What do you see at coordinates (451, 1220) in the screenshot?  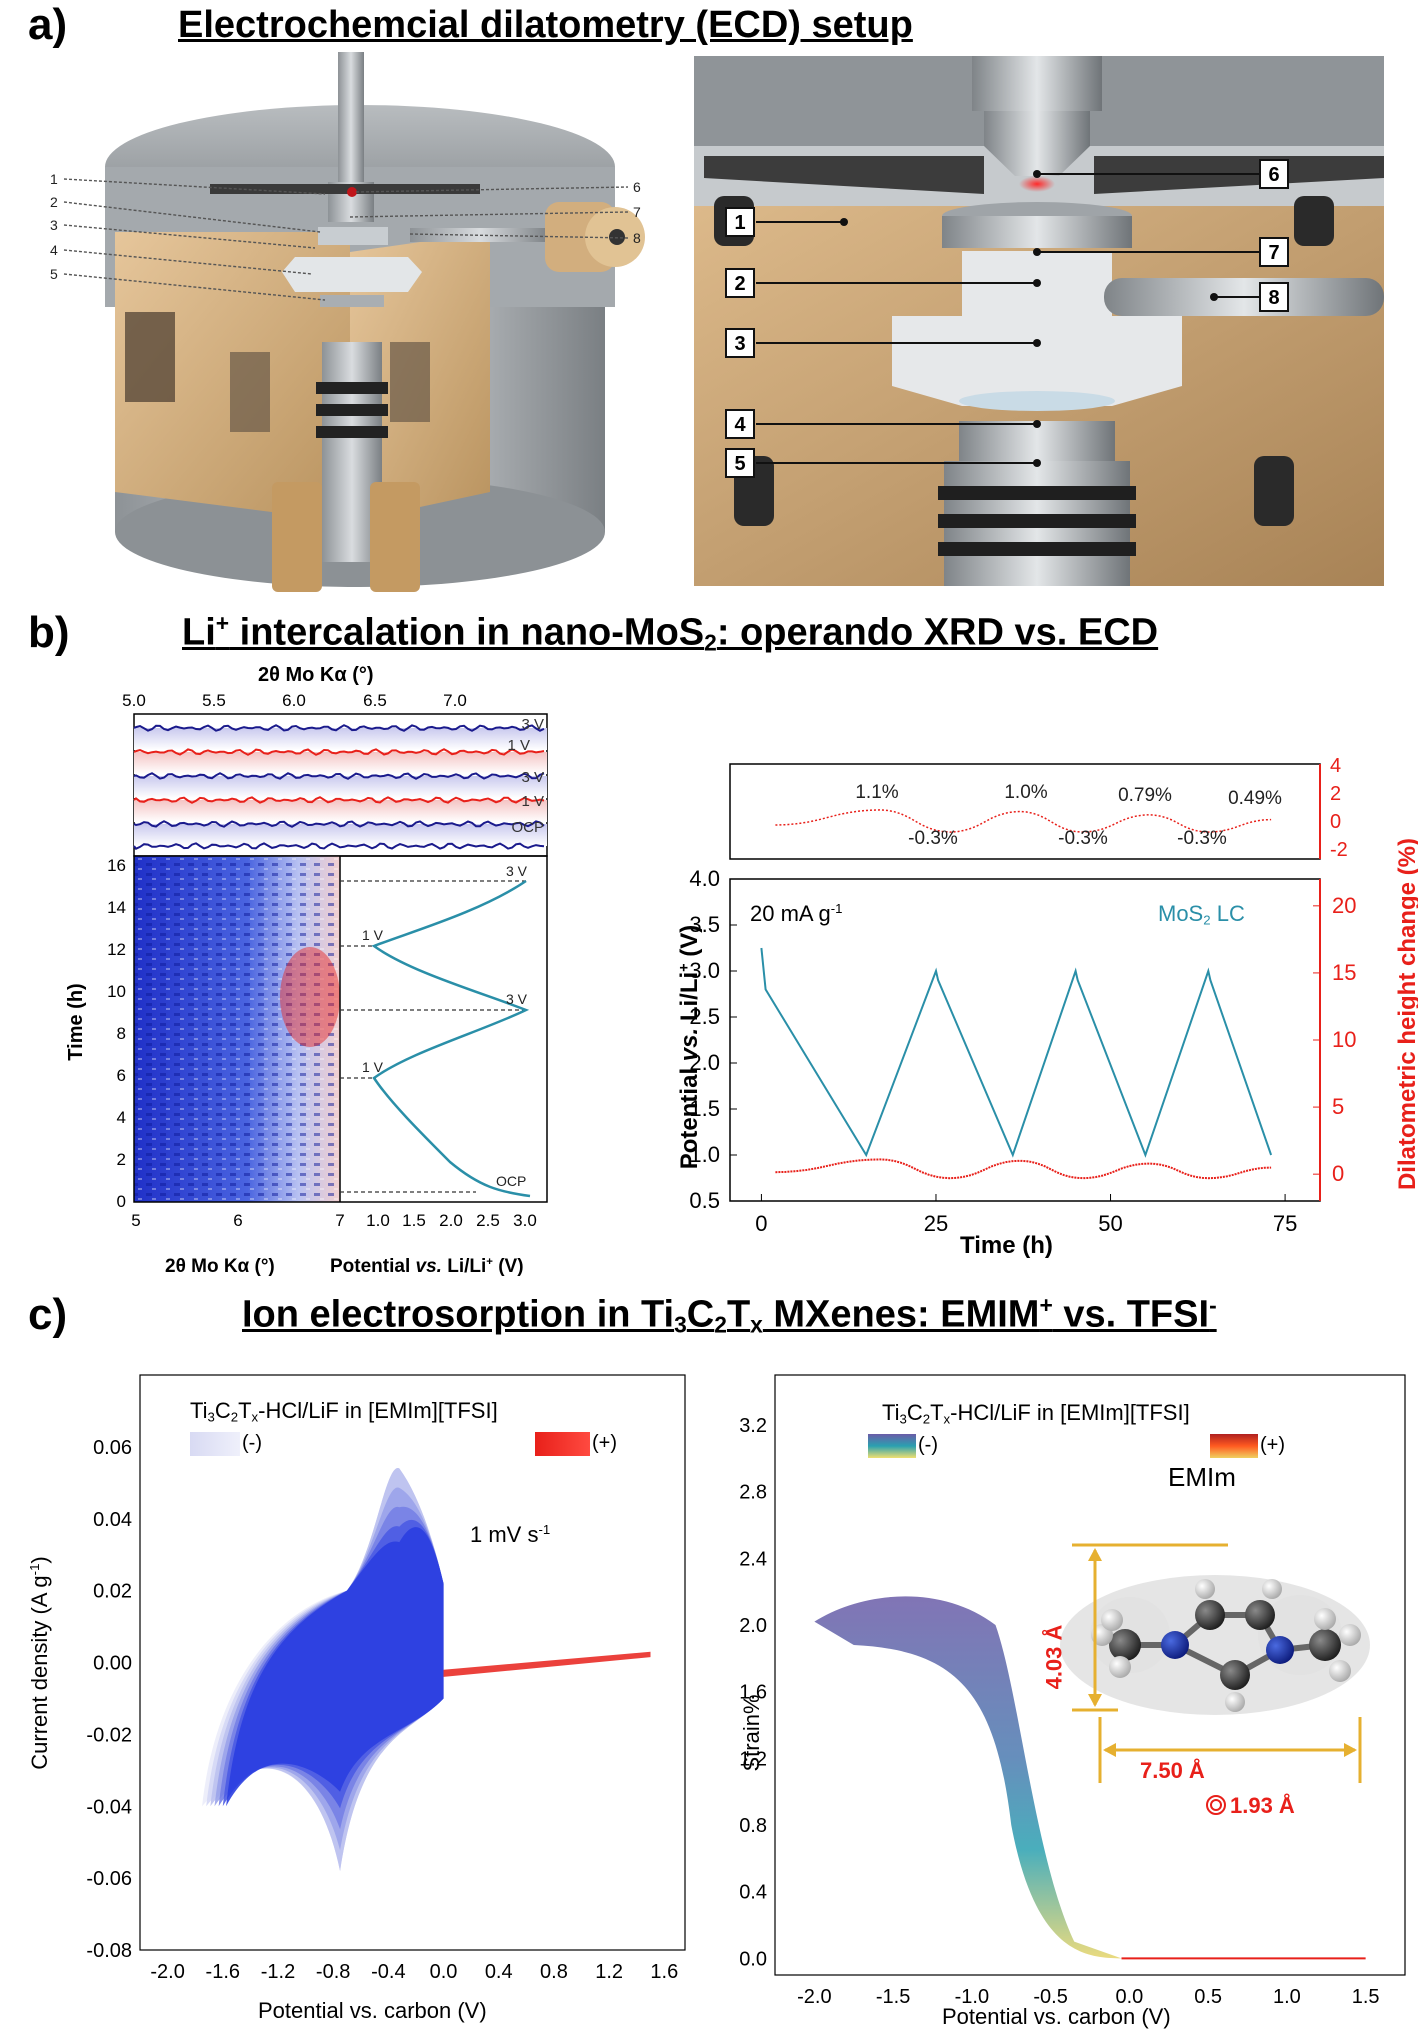 I see `potential-xtick-2: 2.0` at bounding box center [451, 1220].